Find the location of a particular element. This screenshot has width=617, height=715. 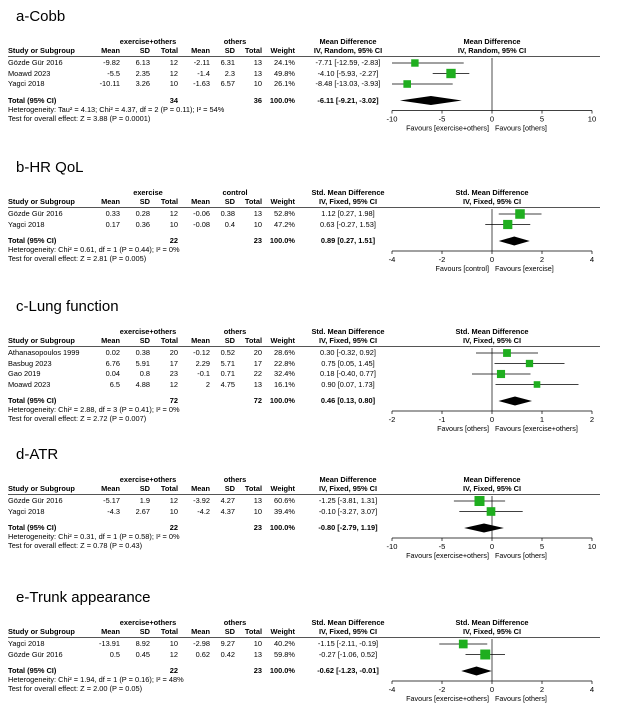

study-weight: 26.1% is located at coordinates (284, 83).